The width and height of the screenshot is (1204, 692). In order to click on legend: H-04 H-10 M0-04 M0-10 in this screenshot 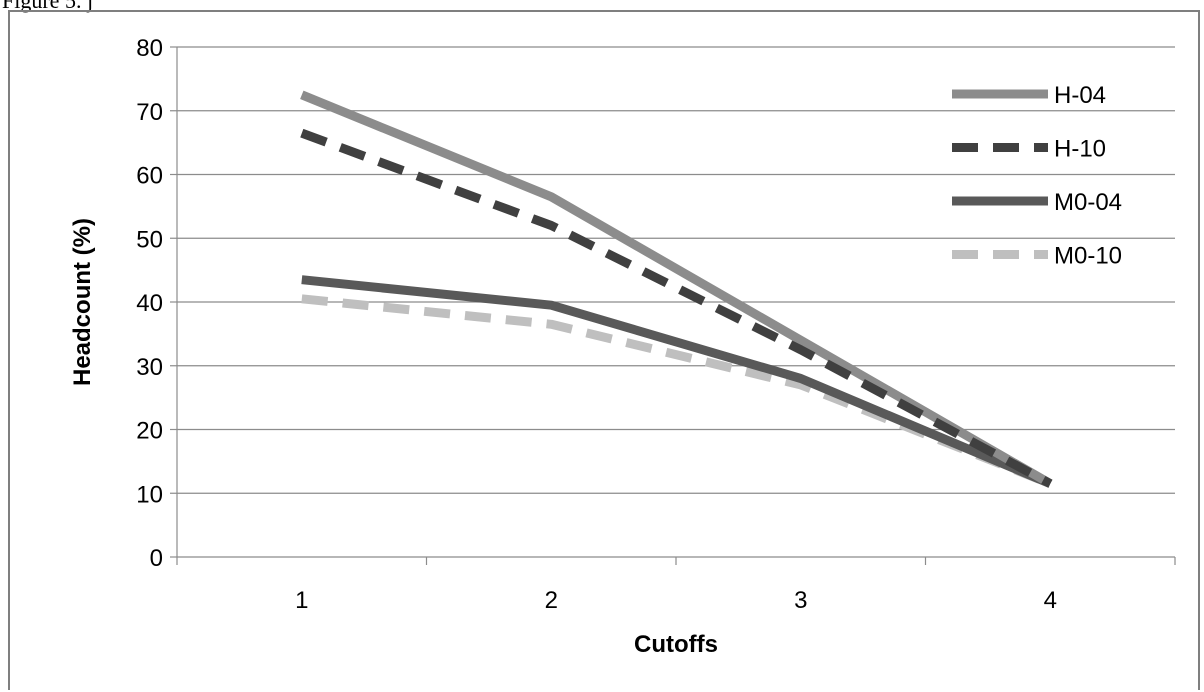, I will do `click(1037, 176)`.